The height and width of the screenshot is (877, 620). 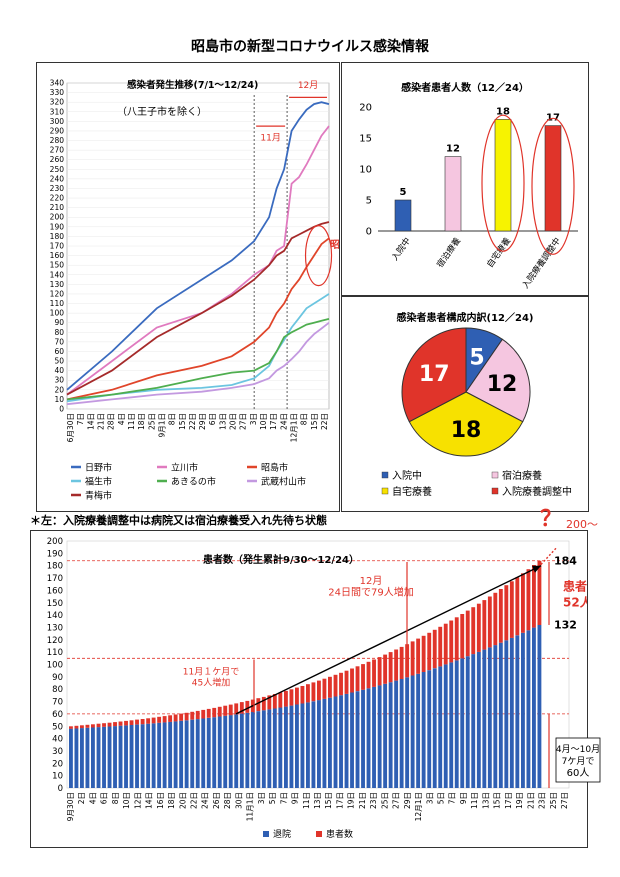 What do you see at coordinates (57, 102) in the screenshot?
I see `line-y-tick: 320` at bounding box center [57, 102].